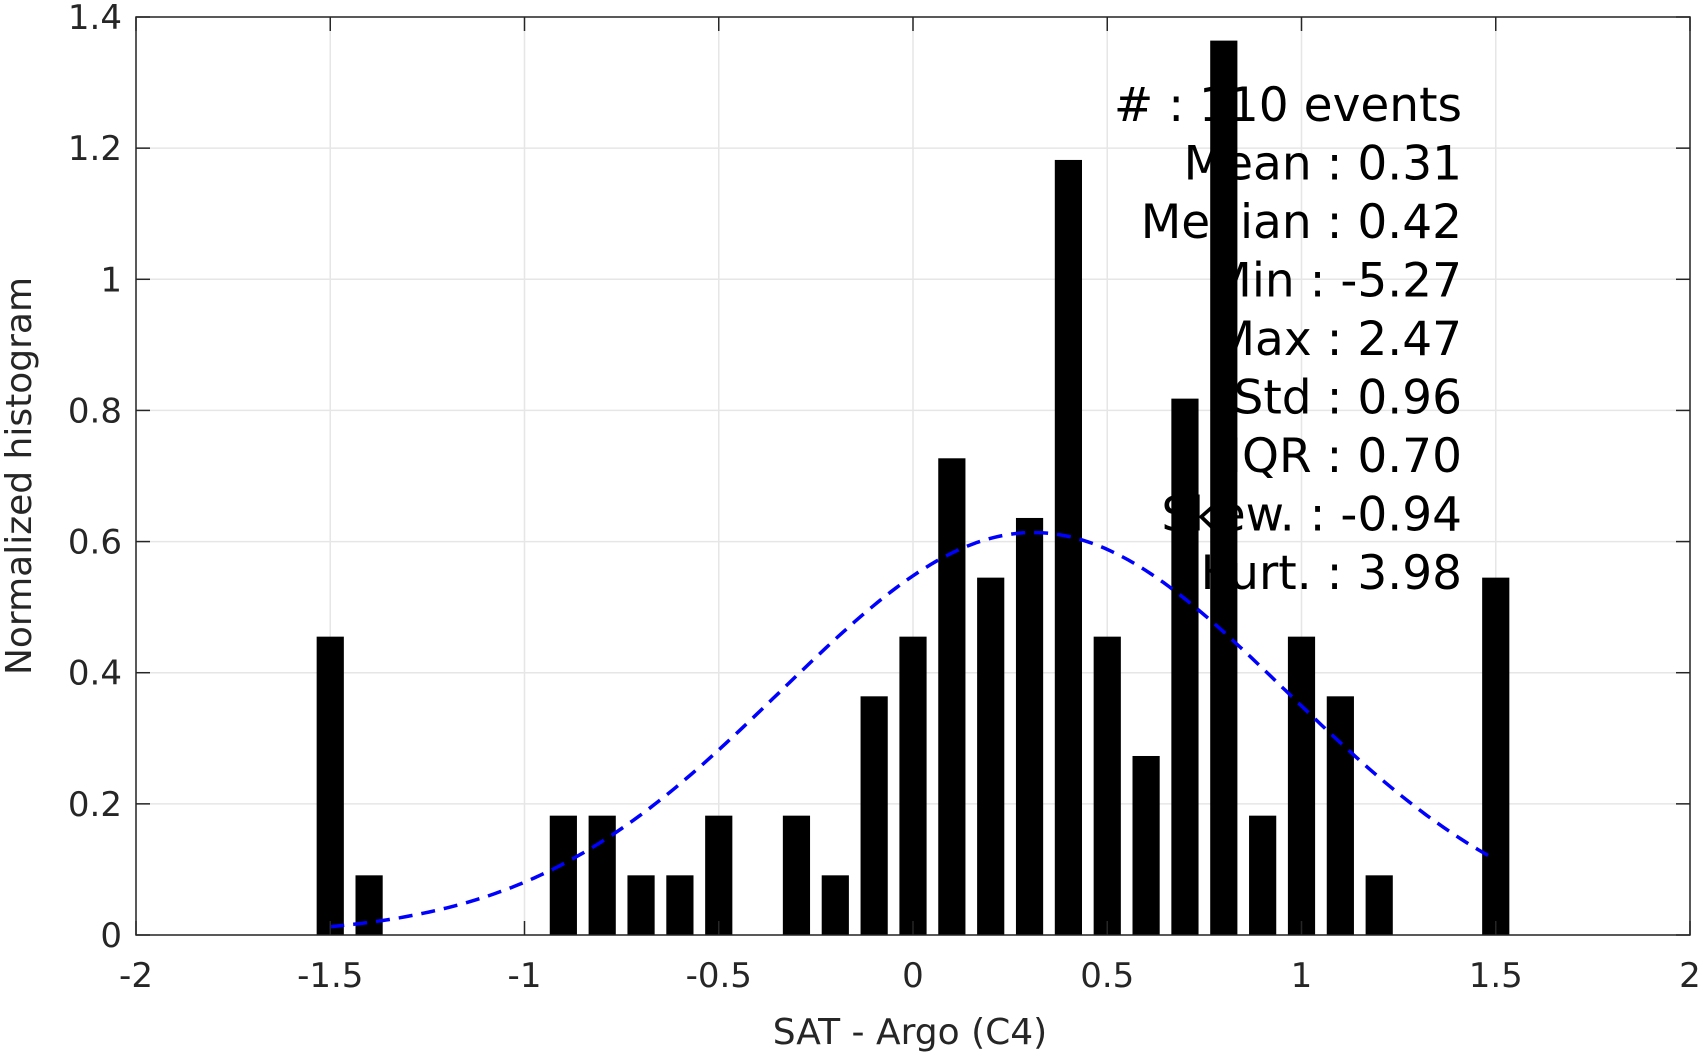 The height and width of the screenshot is (1056, 1703). I want to click on x-tick-label: 1, so click(1302, 976).